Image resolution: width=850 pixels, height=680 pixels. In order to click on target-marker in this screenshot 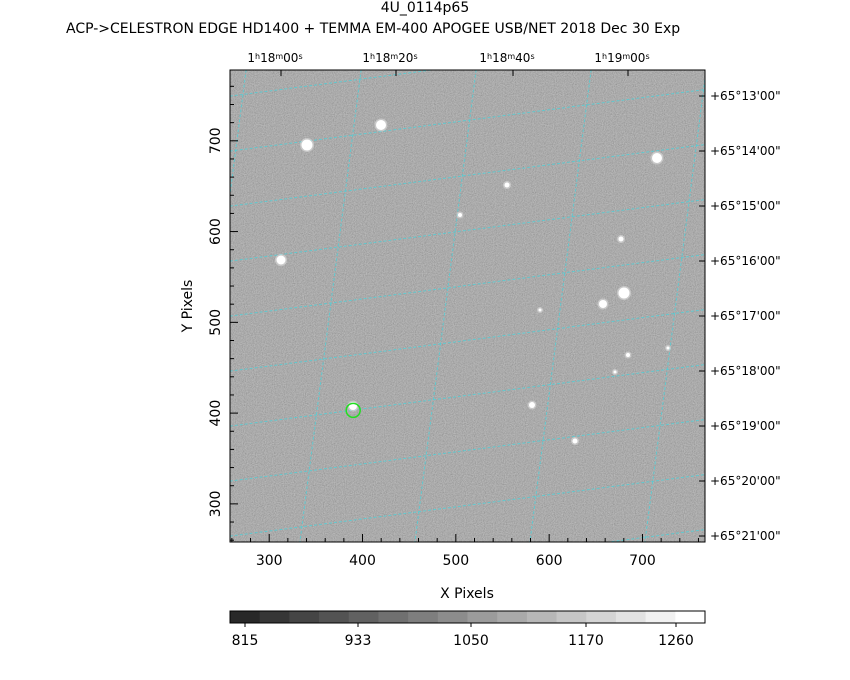, I will do `click(353, 410)`.